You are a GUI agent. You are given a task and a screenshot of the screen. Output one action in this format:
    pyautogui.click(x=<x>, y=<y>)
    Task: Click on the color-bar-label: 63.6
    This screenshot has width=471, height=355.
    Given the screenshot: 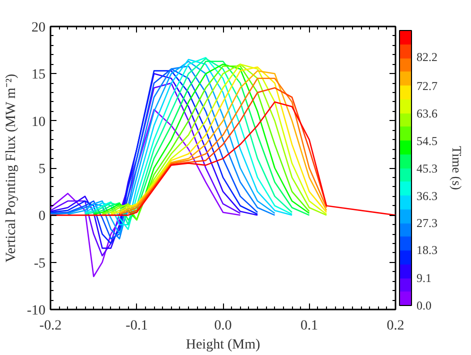 What is the action you would take?
    pyautogui.click(x=427, y=113)
    